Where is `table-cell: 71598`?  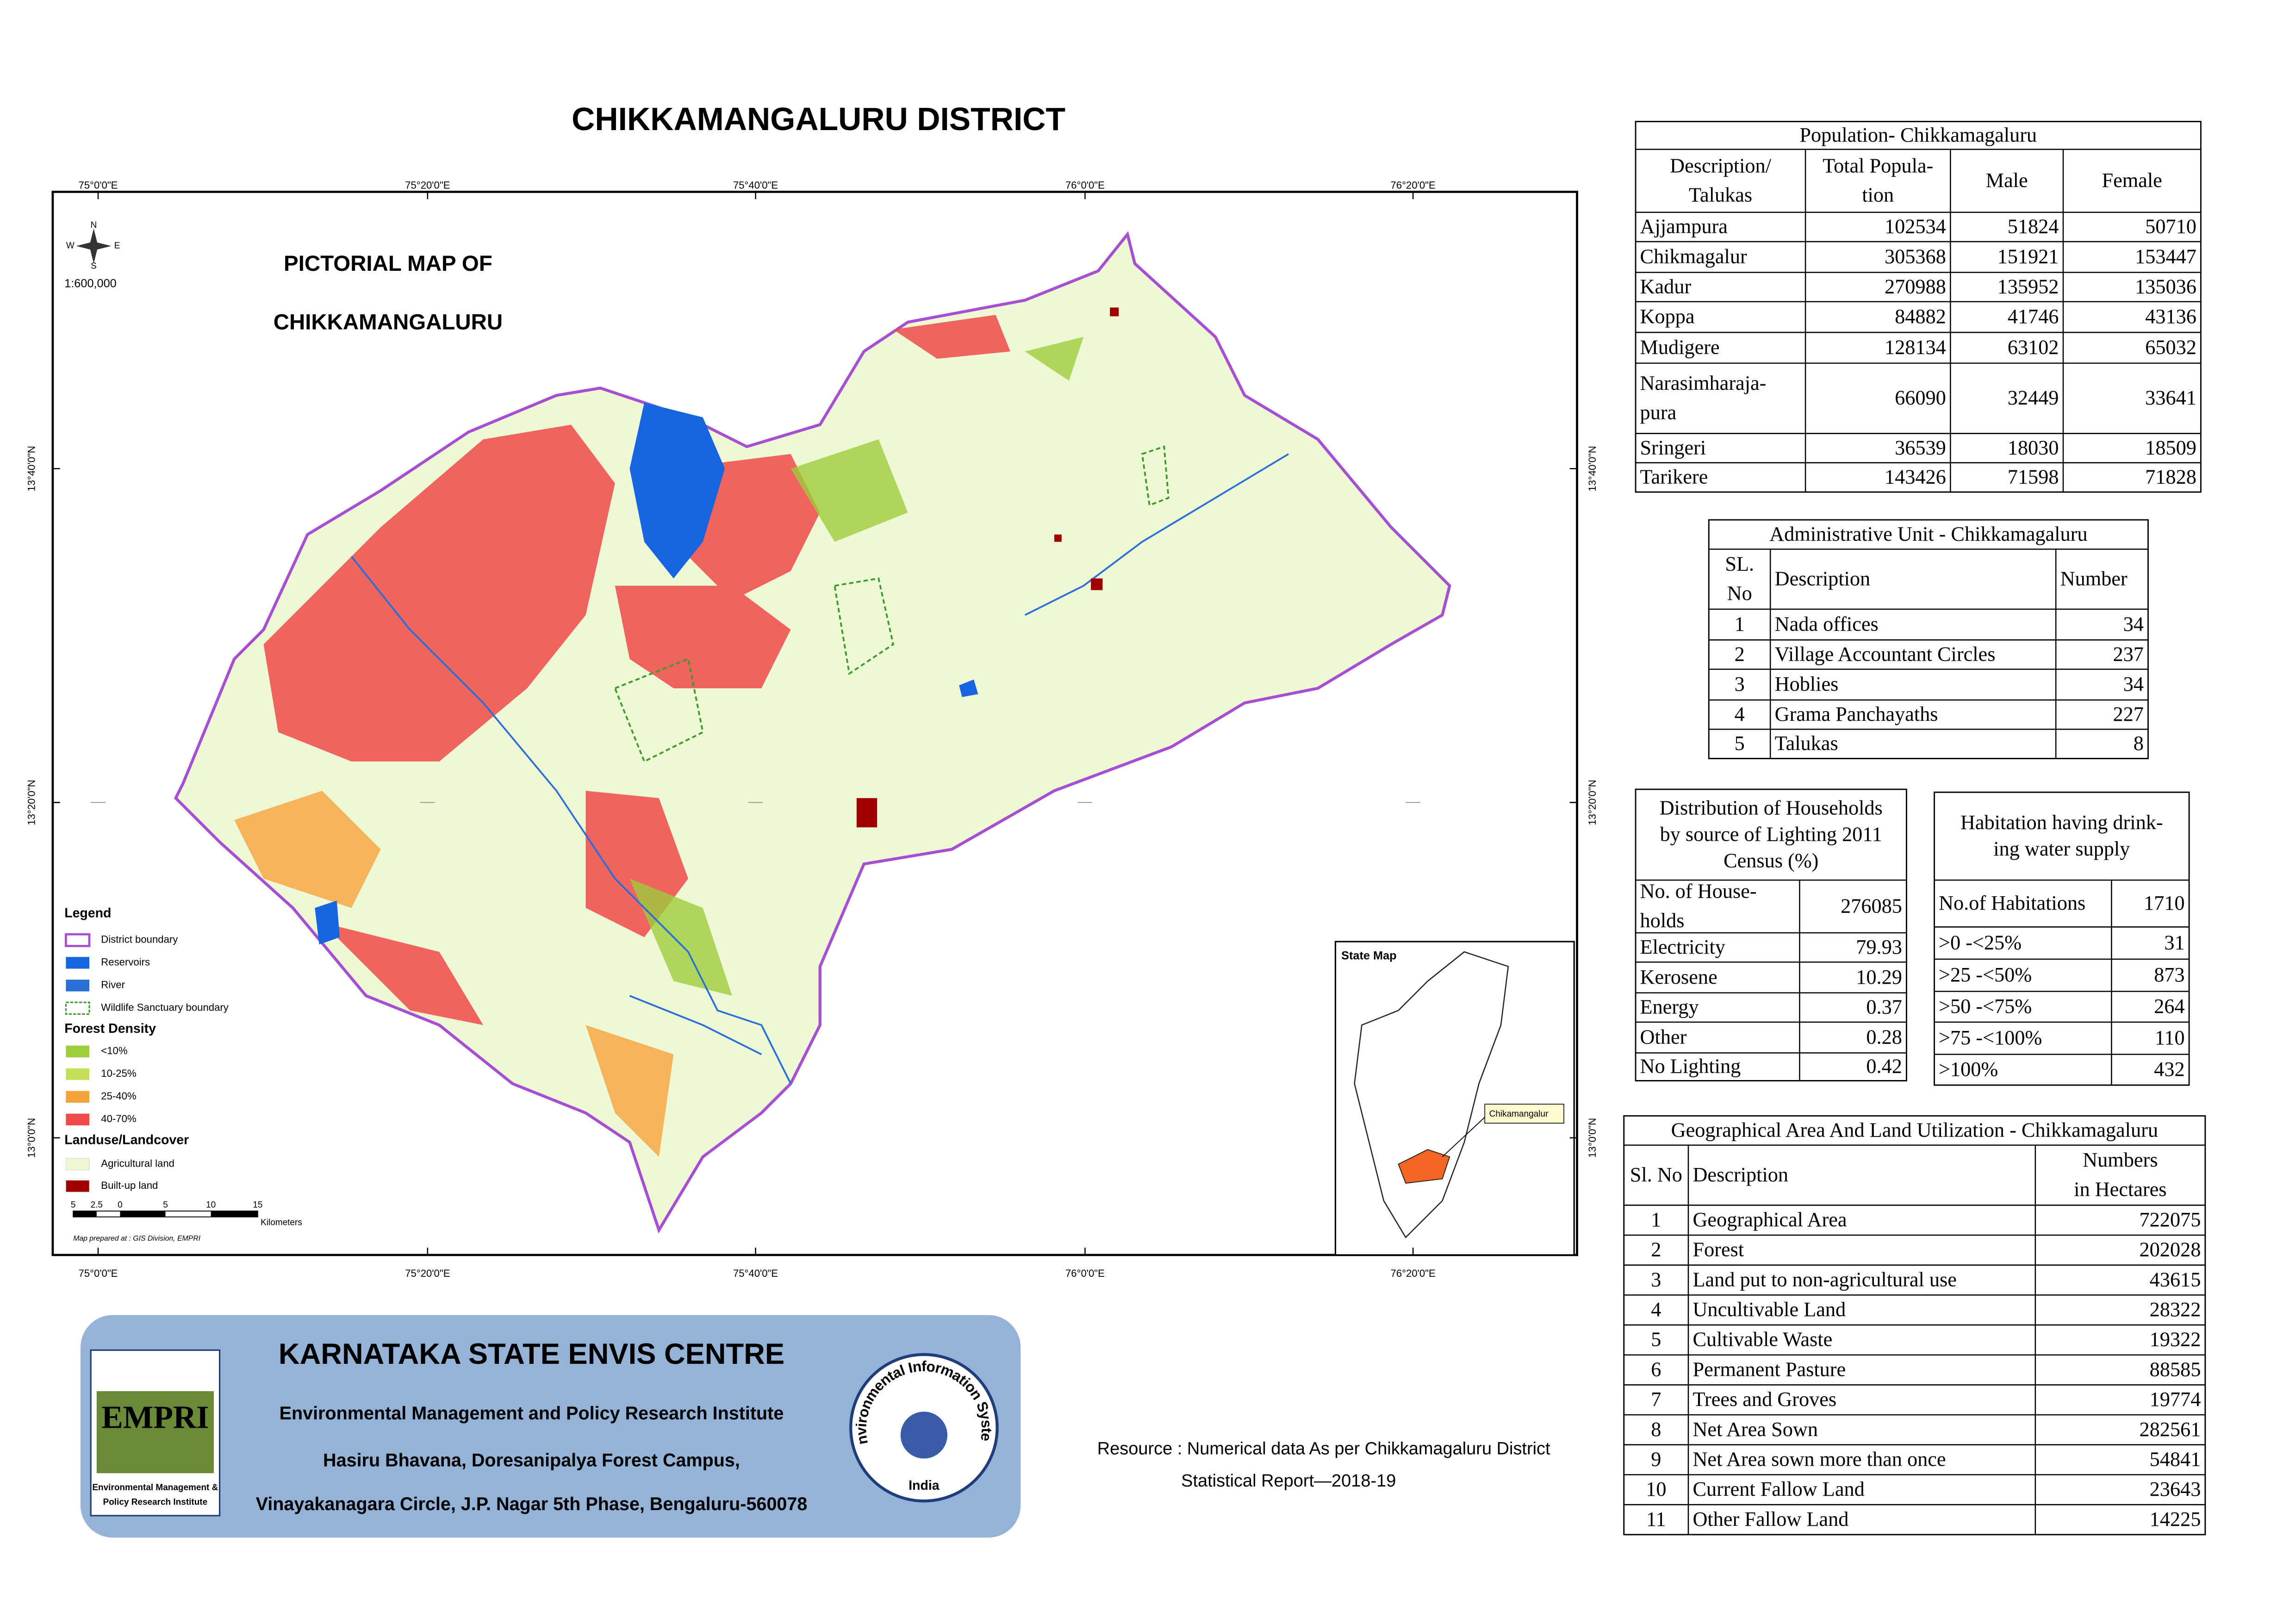
table-cell: 71598 is located at coordinates (2033, 477).